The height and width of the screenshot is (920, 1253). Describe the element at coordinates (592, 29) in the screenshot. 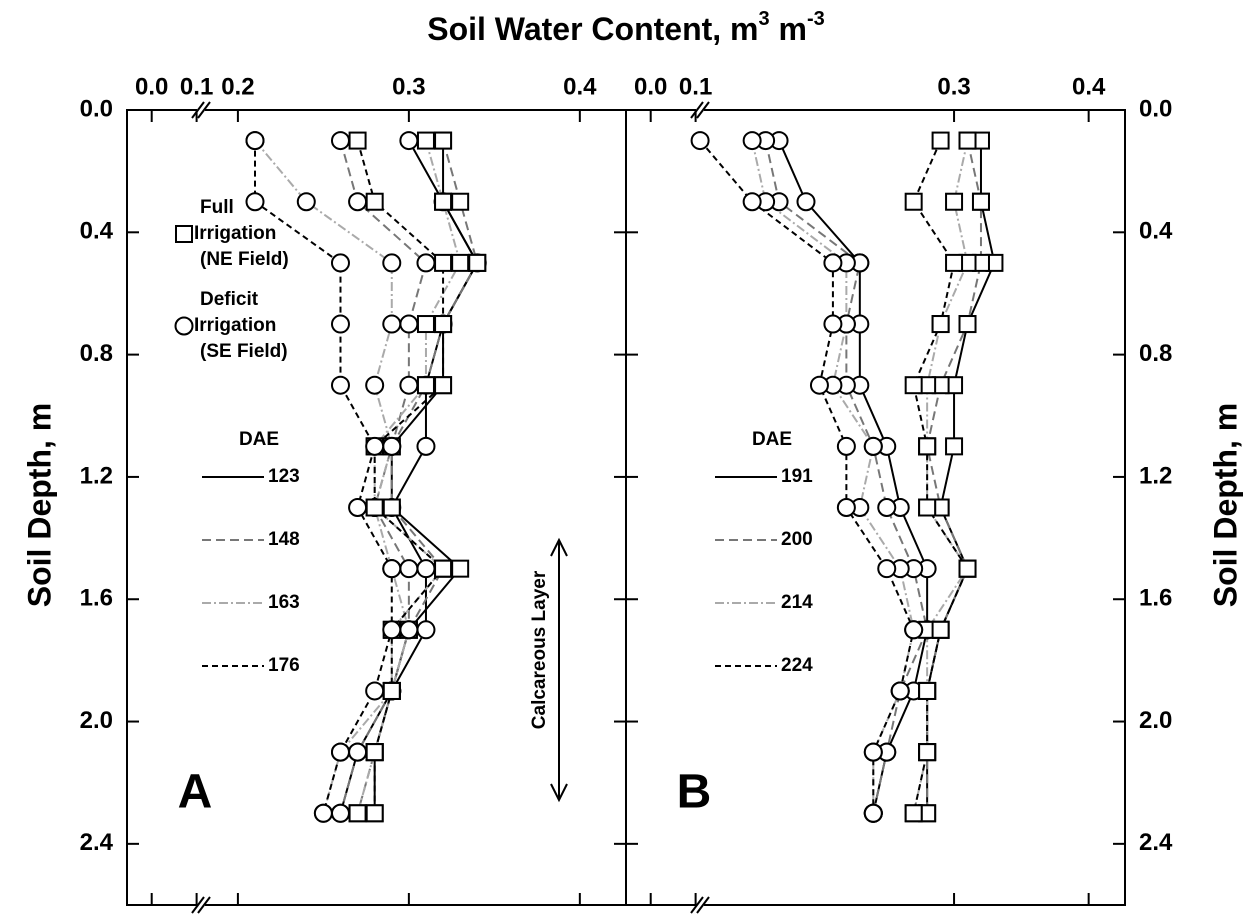

I see `title-part: Soil Water Content, m` at that location.